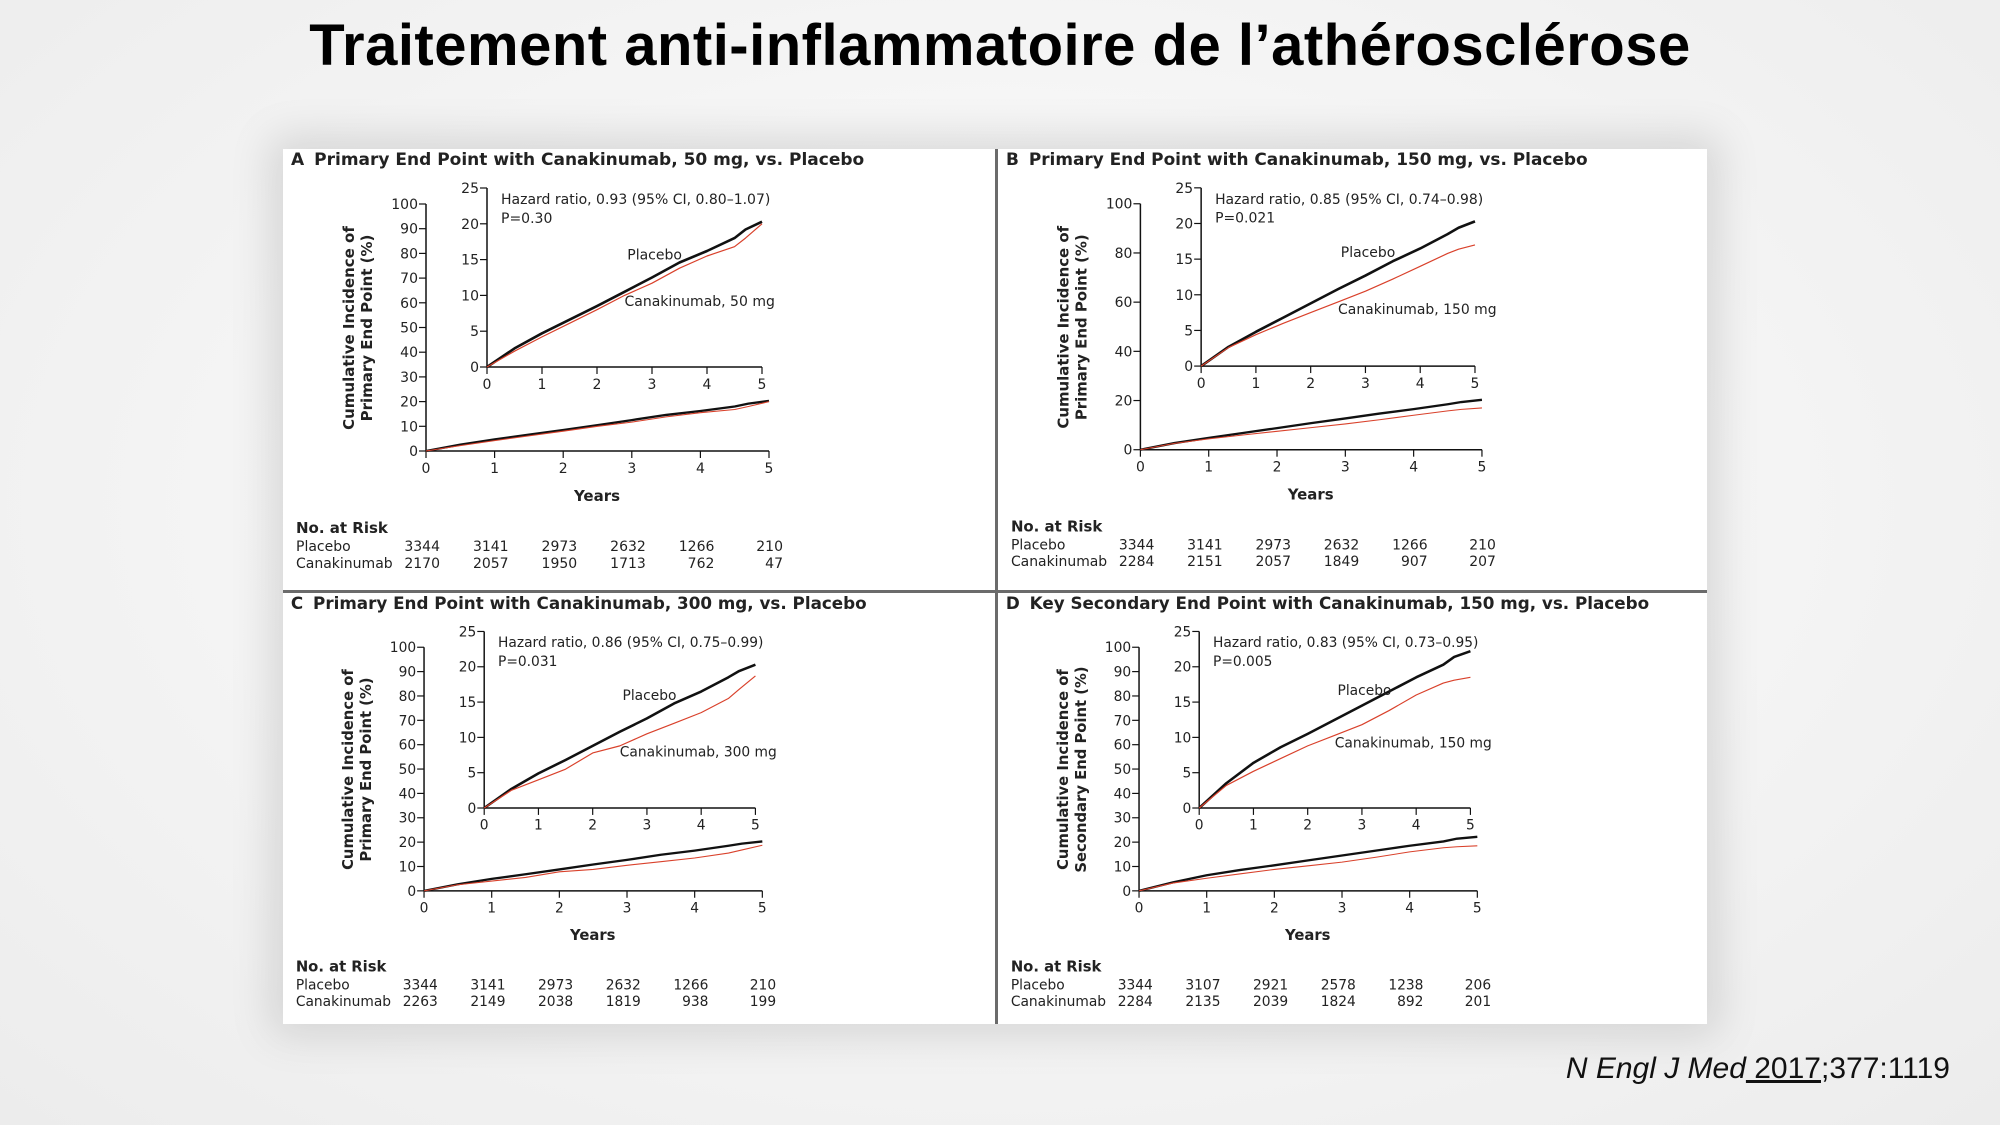 The width and height of the screenshot is (2000, 1125). What do you see at coordinates (1478, 1002) in the screenshot?
I see `risk-count: 201` at bounding box center [1478, 1002].